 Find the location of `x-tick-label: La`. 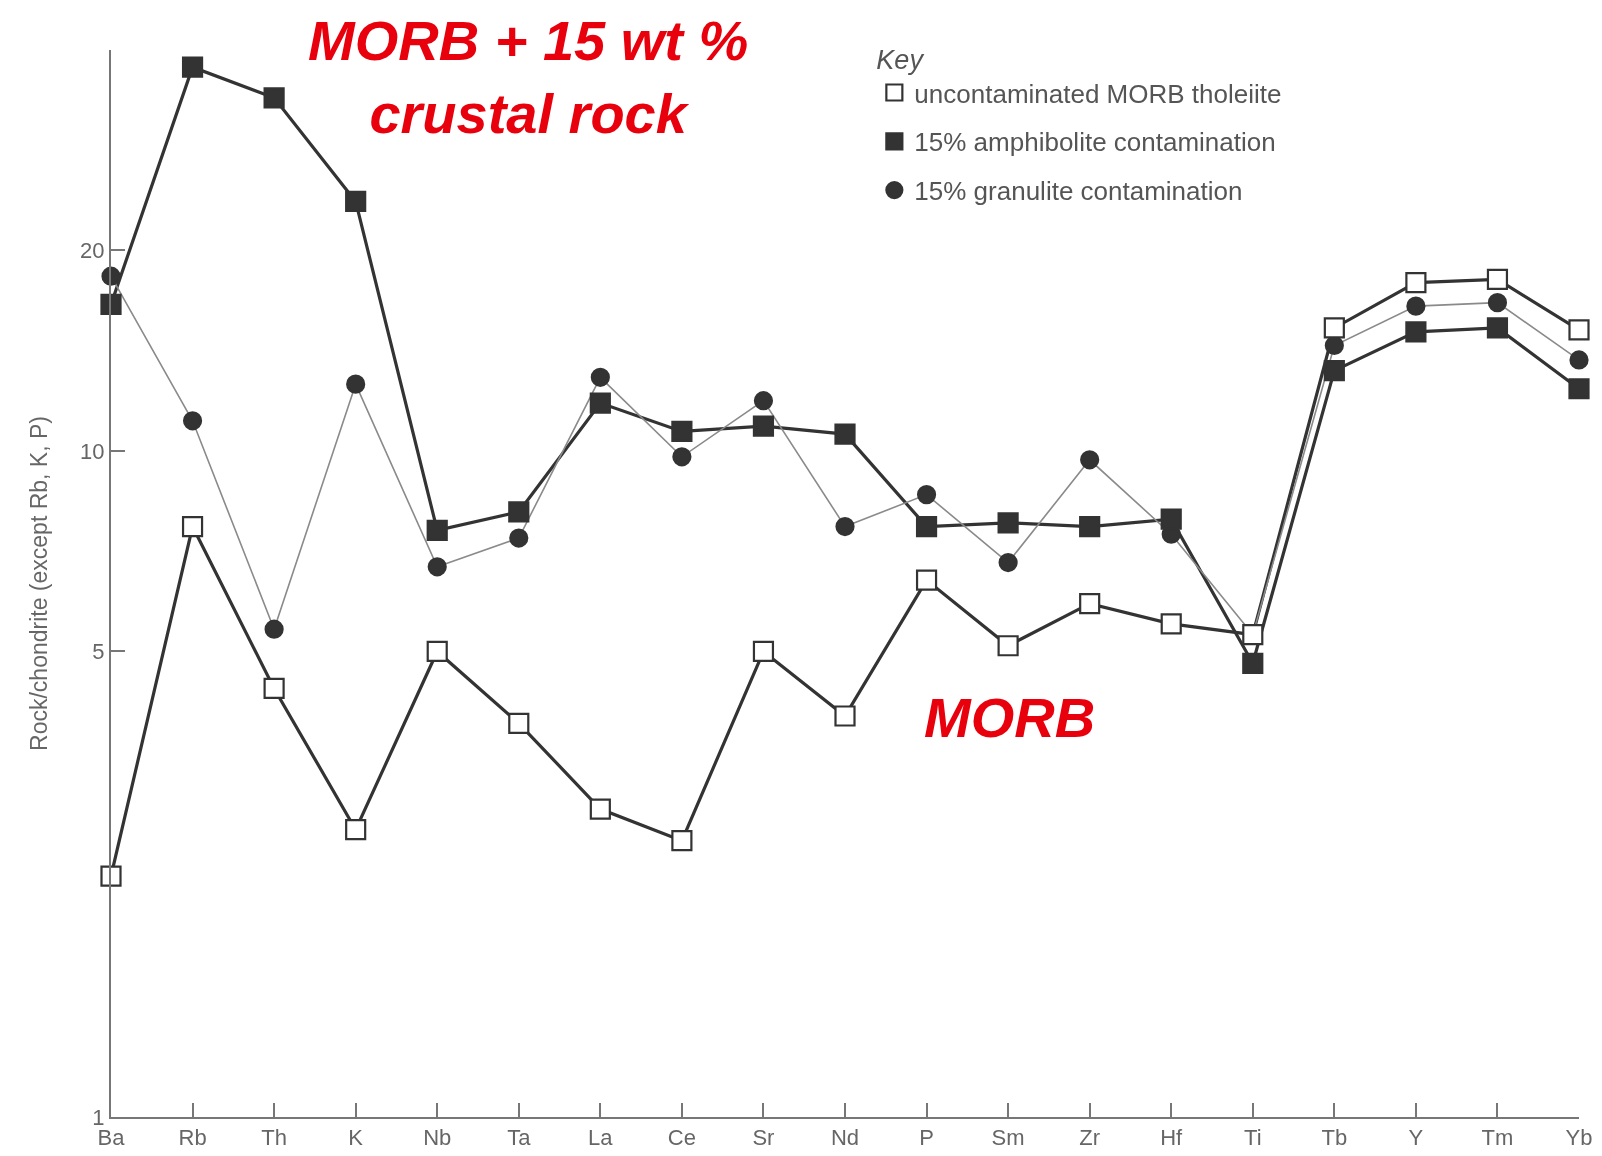

x-tick-label: La is located at coordinates (601, 1138).